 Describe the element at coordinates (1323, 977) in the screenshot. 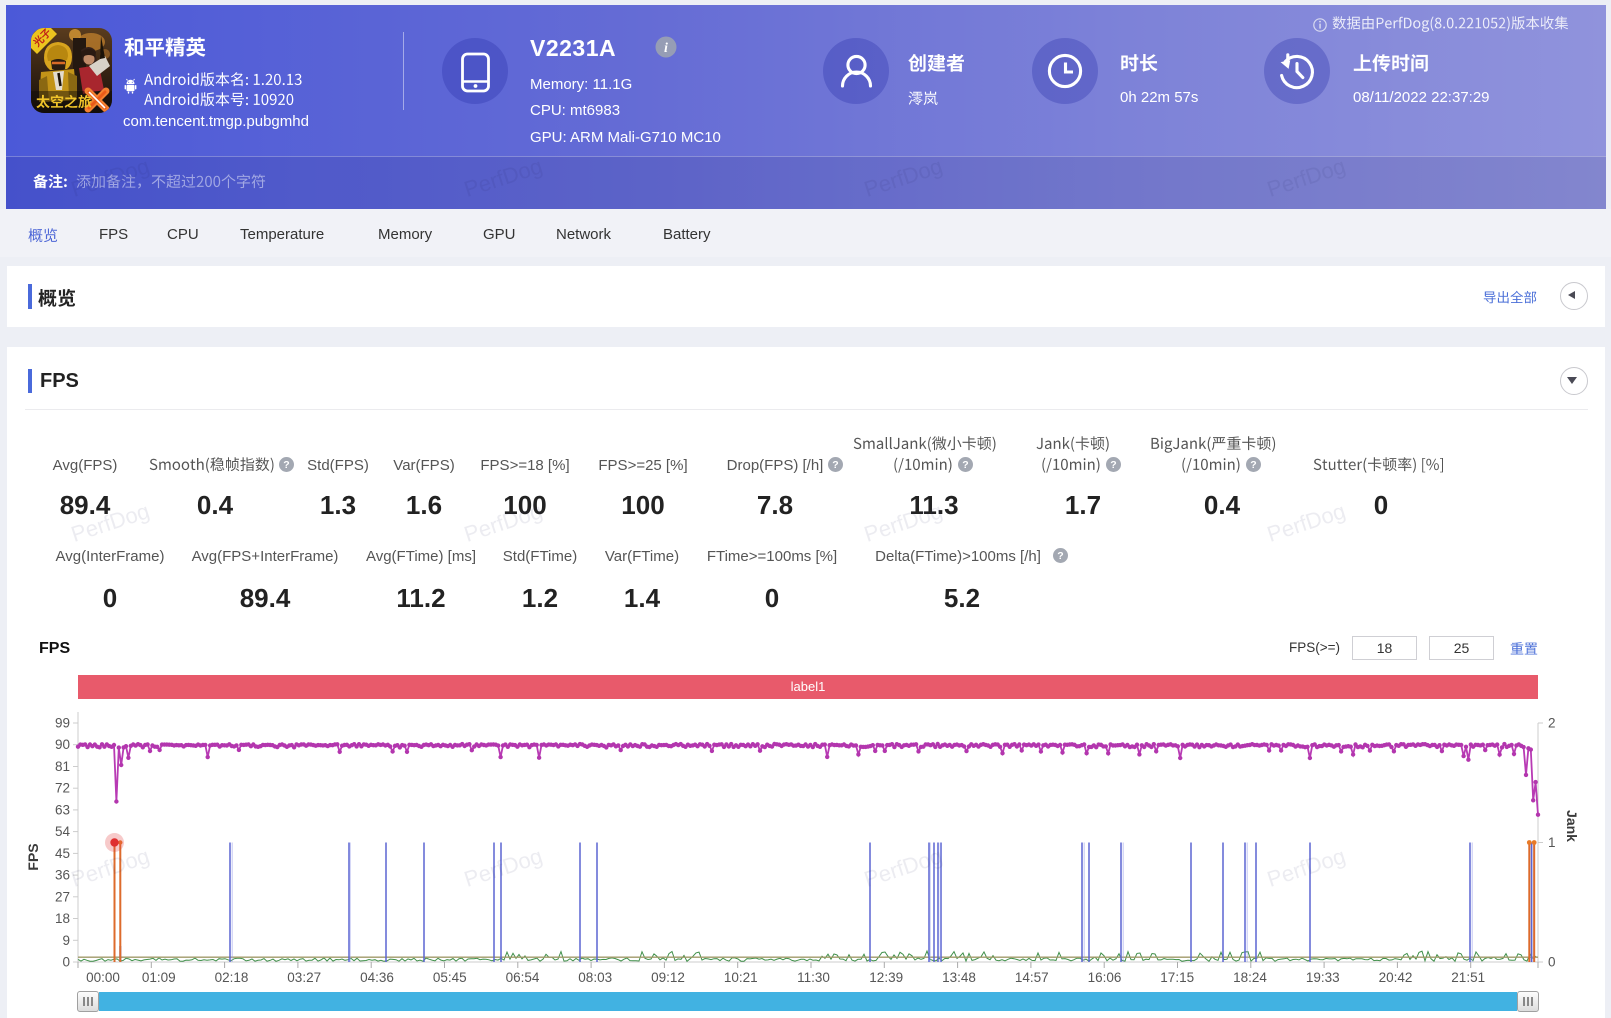

I see `svg-text: 19:33` at that location.